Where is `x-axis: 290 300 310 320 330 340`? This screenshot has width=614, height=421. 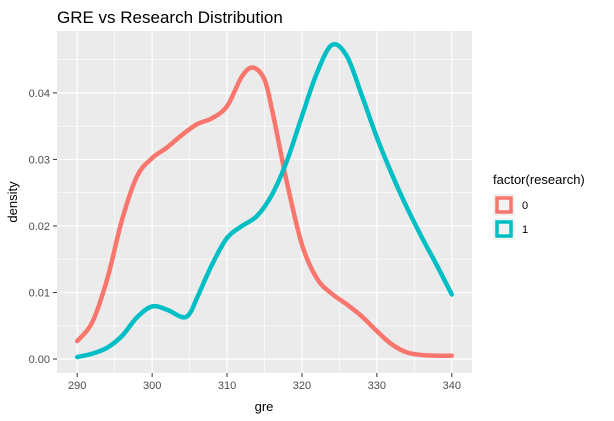
x-axis: 290 300 310 320 330 340 is located at coordinates (264, 382).